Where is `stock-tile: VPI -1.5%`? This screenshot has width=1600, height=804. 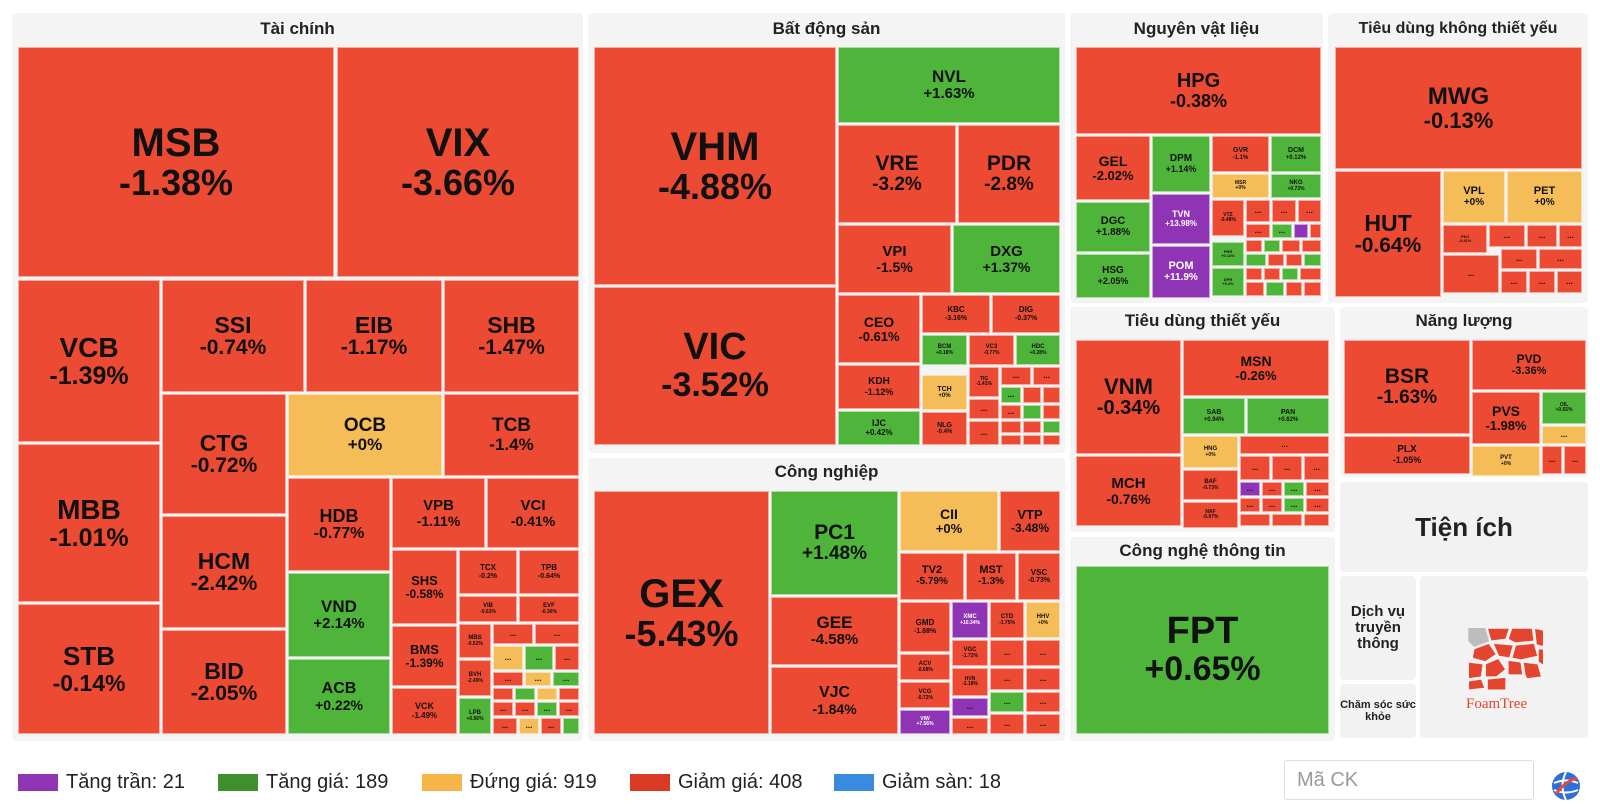
stock-tile: VPI -1.5% is located at coordinates (894, 259).